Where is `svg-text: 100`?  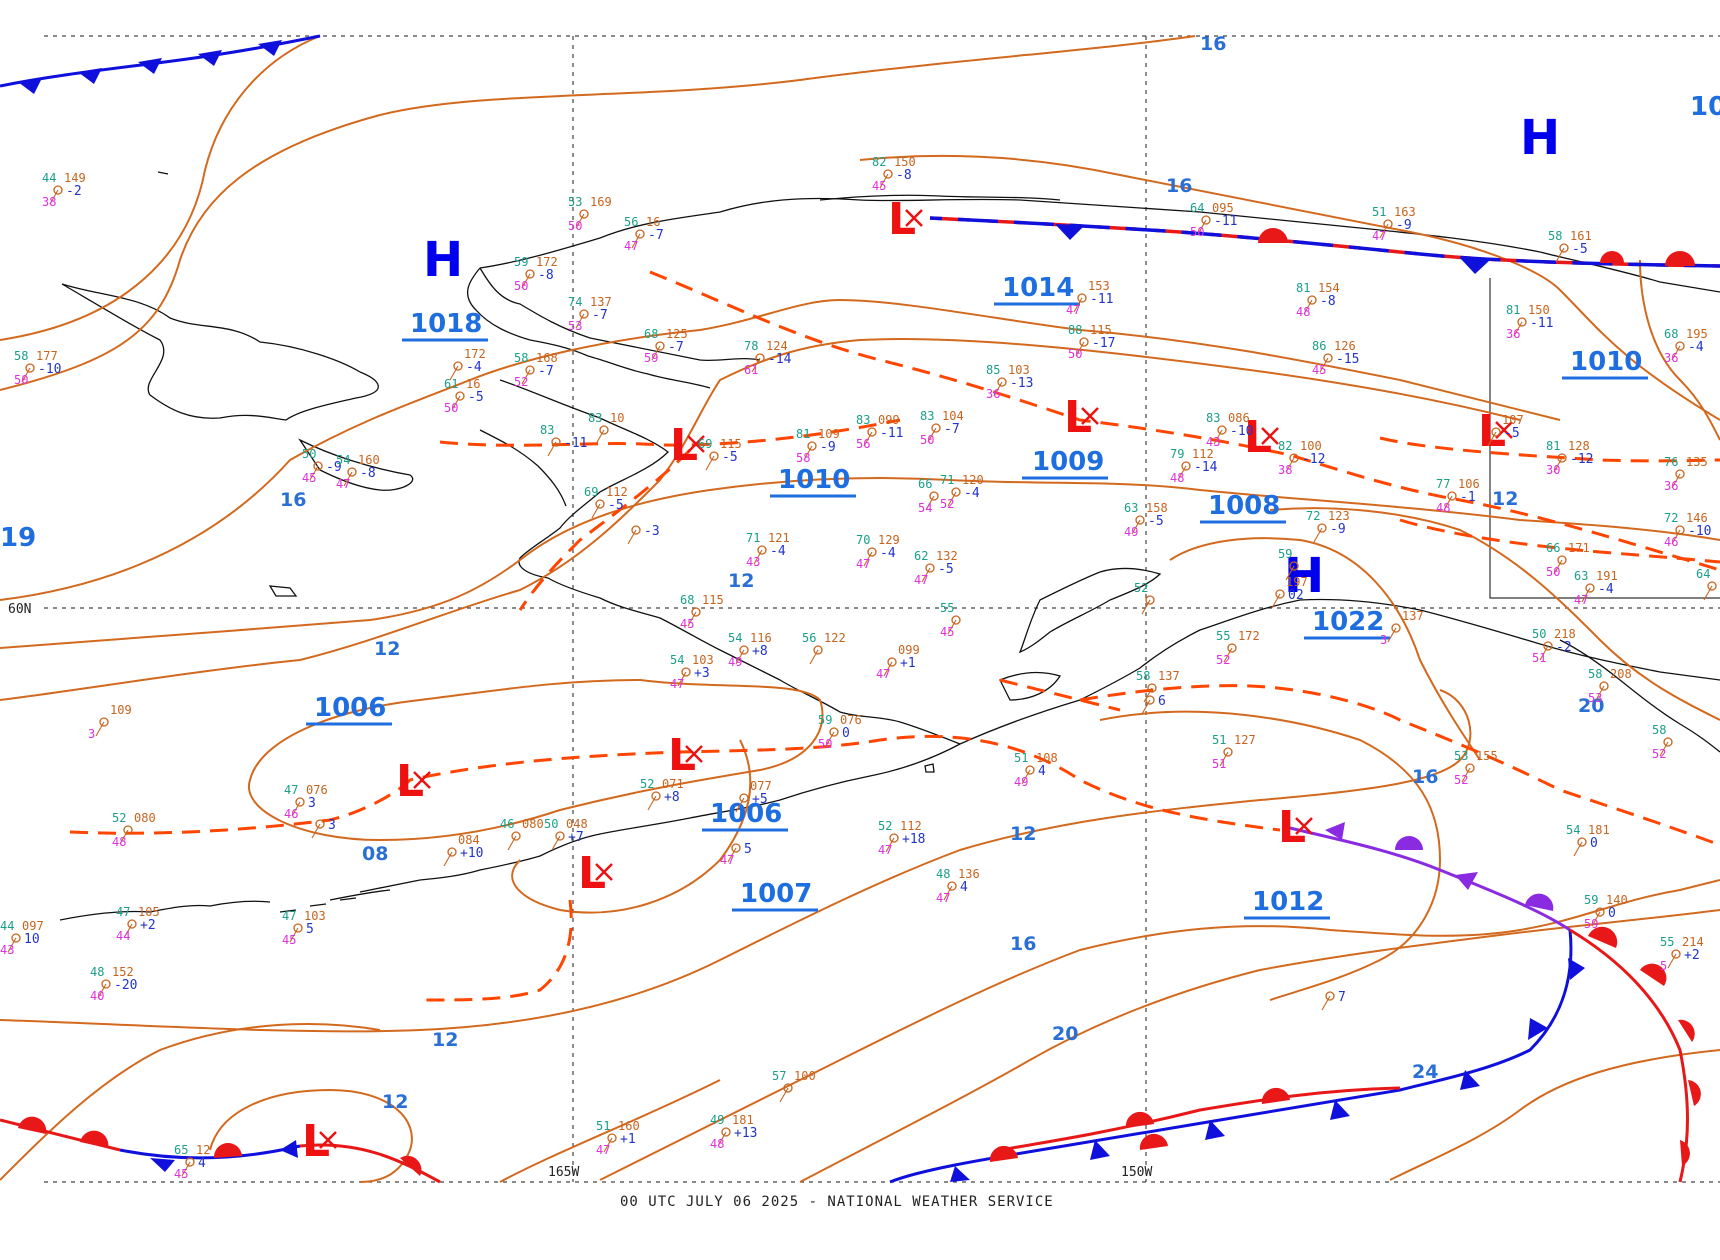 svg-text: 100 is located at coordinates (805, 1076).